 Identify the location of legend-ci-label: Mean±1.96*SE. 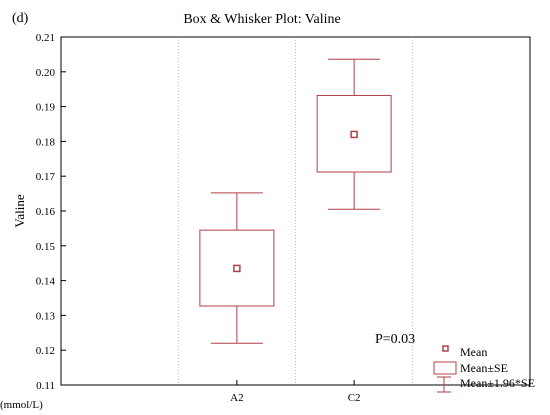
(497, 383).